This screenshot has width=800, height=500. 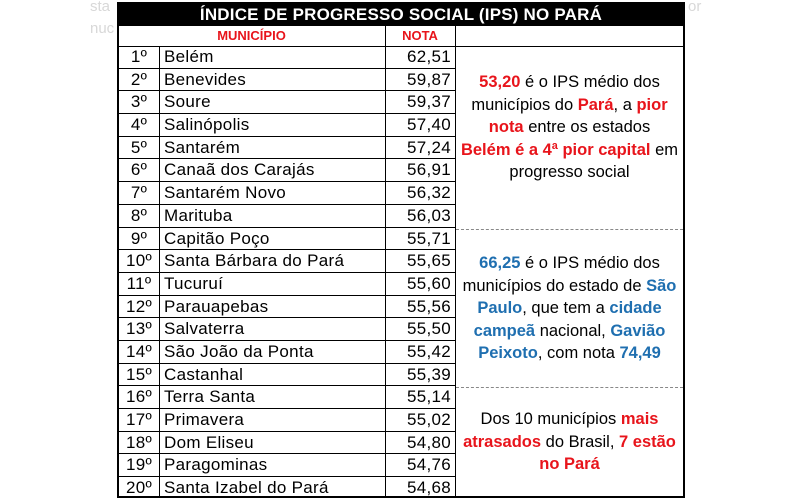 I want to click on table-row: 14º São João da Ponta 55,42, so click(x=287, y=352).